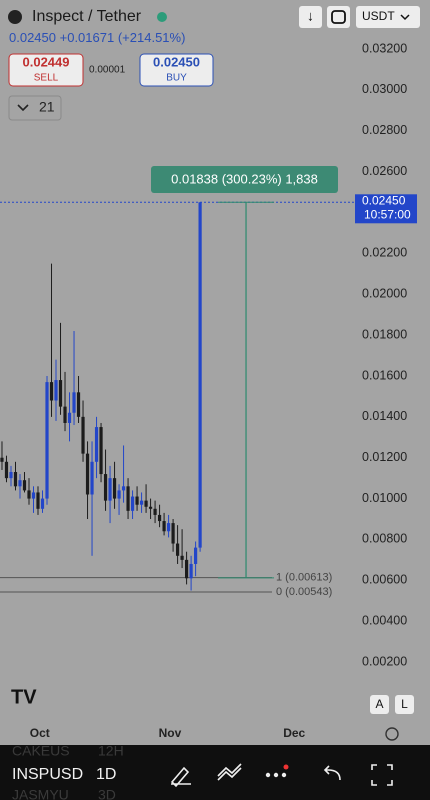 The height and width of the screenshot is (800, 430). I want to click on more-icon, so click(277, 771).